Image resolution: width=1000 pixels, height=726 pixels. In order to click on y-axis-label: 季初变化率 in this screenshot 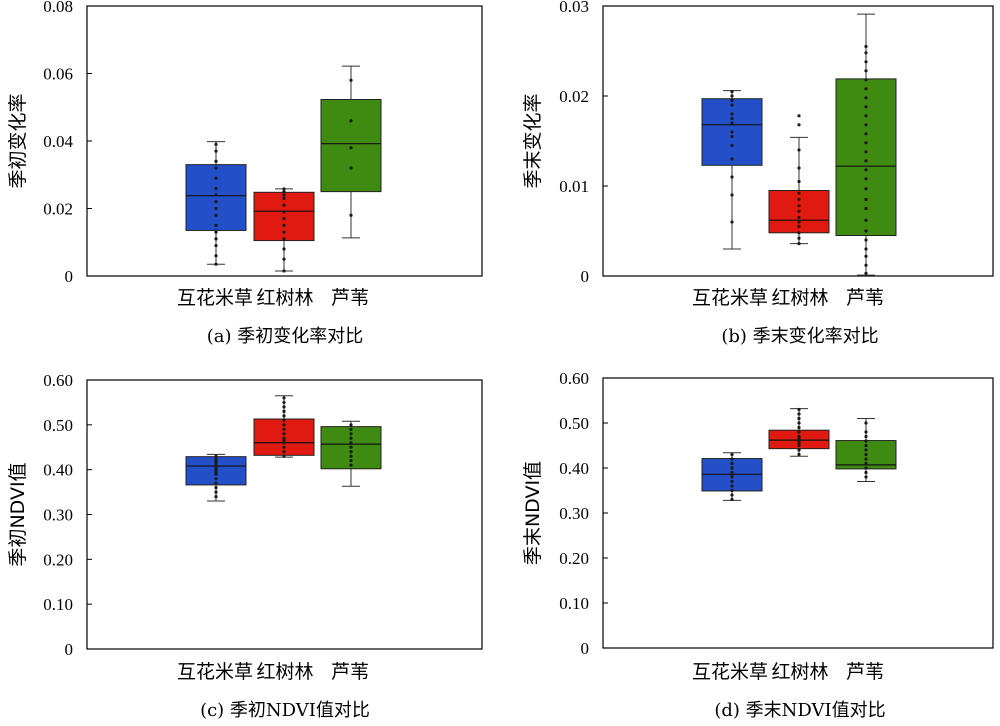, I will do `click(18, 140)`.